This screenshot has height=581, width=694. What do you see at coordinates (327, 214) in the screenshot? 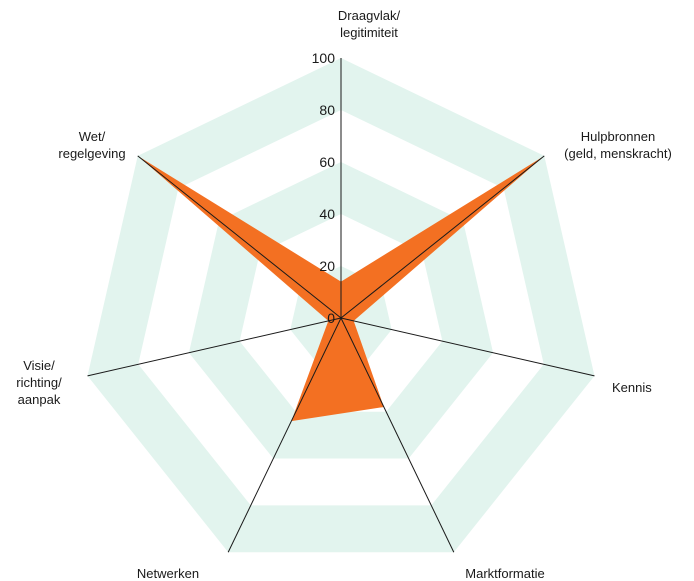
I see `tick-label-40: 40` at bounding box center [327, 214].